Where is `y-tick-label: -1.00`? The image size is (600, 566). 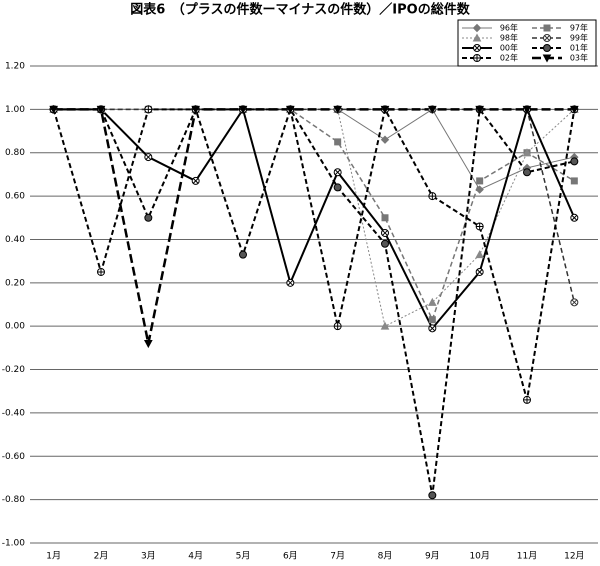 y-tick-label: -1.00 is located at coordinates (14, 544).